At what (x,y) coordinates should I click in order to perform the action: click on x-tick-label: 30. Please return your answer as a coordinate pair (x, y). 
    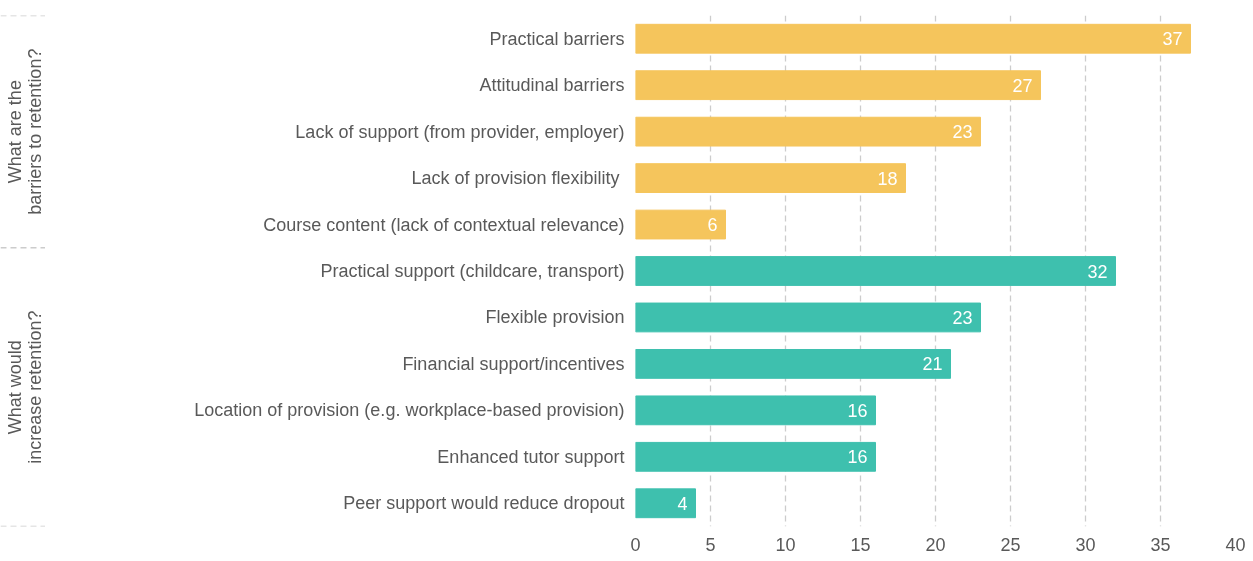
    Looking at the image, I should click on (1085, 544).